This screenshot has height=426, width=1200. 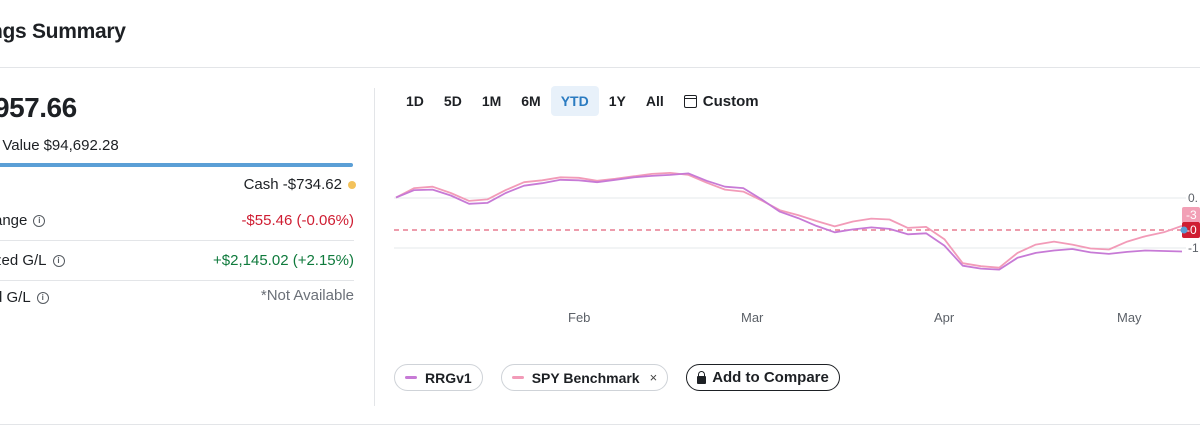 I want to click on unrealized-gl-value: +$2,145.02 (+2.15%), so click(x=283, y=260).